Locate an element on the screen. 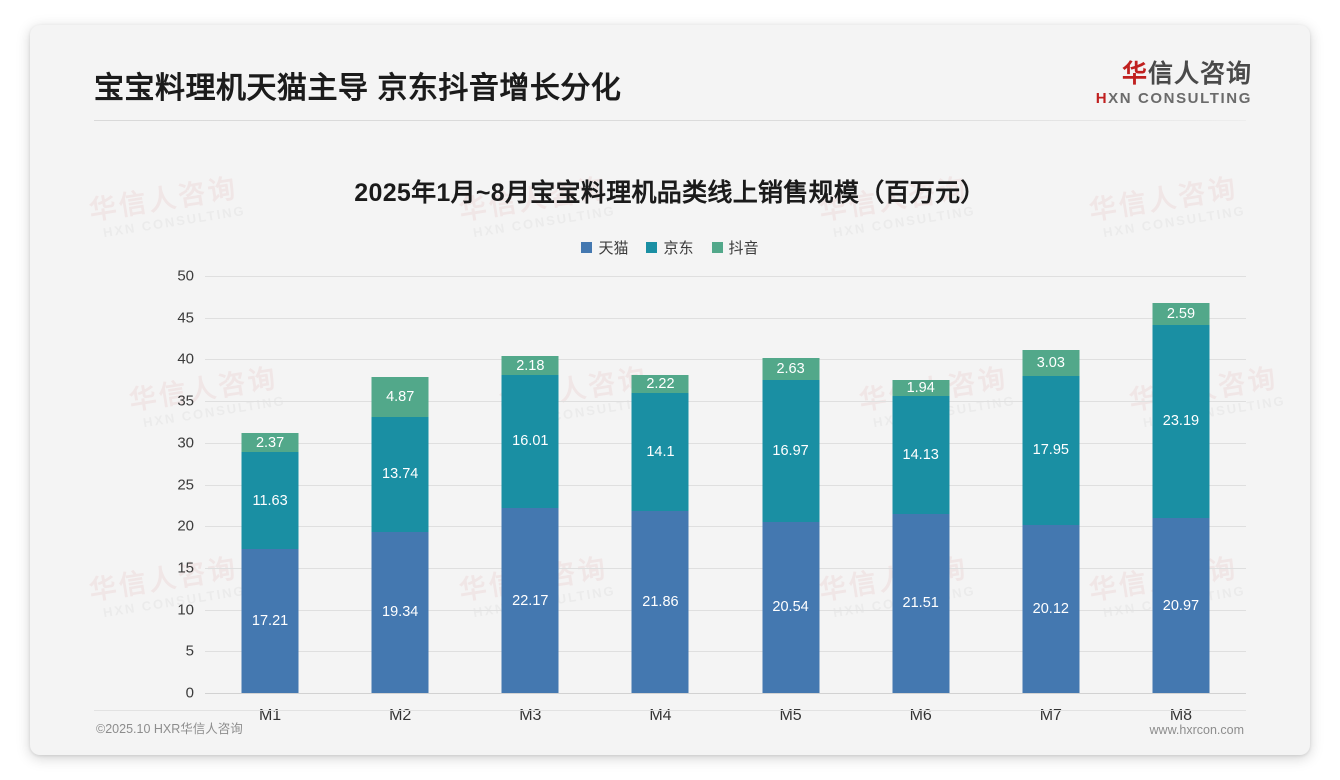 The width and height of the screenshot is (1340, 780). bar-slot: 19.34 13.74 4.87 M2 is located at coordinates (400, 500).